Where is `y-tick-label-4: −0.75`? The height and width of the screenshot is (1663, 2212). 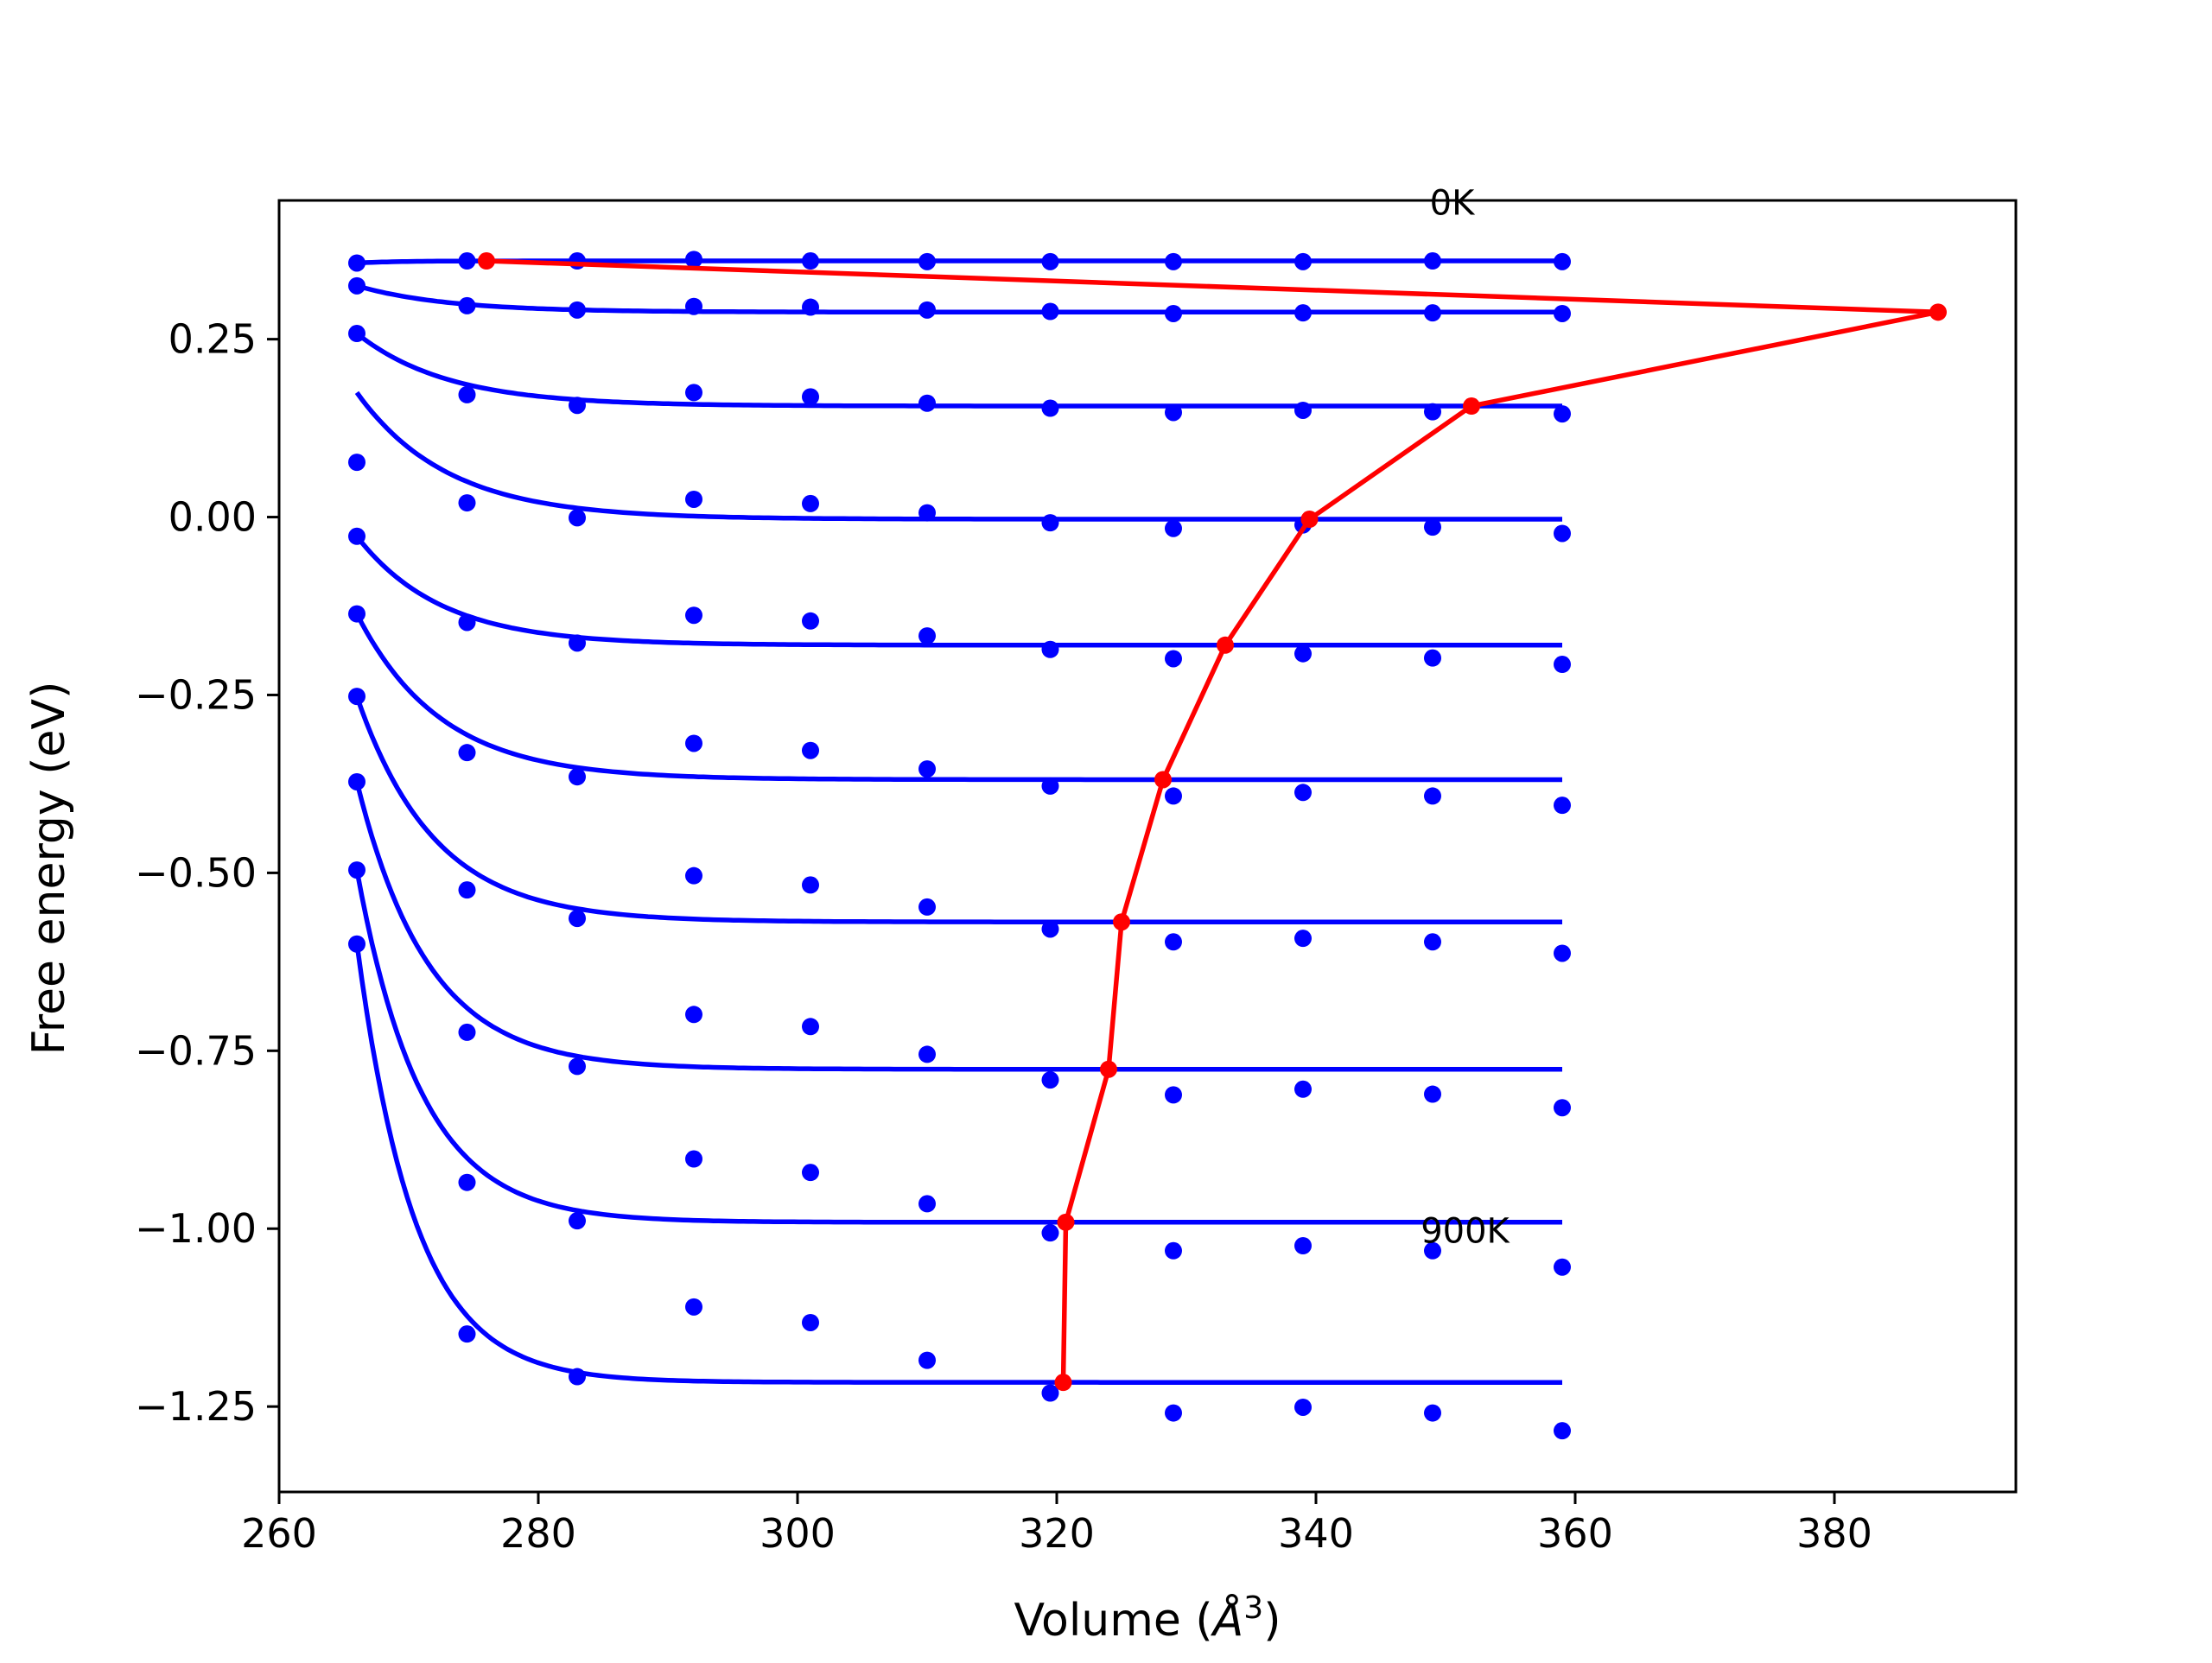
y-tick-label-4: −0.75 is located at coordinates (196, 1051).